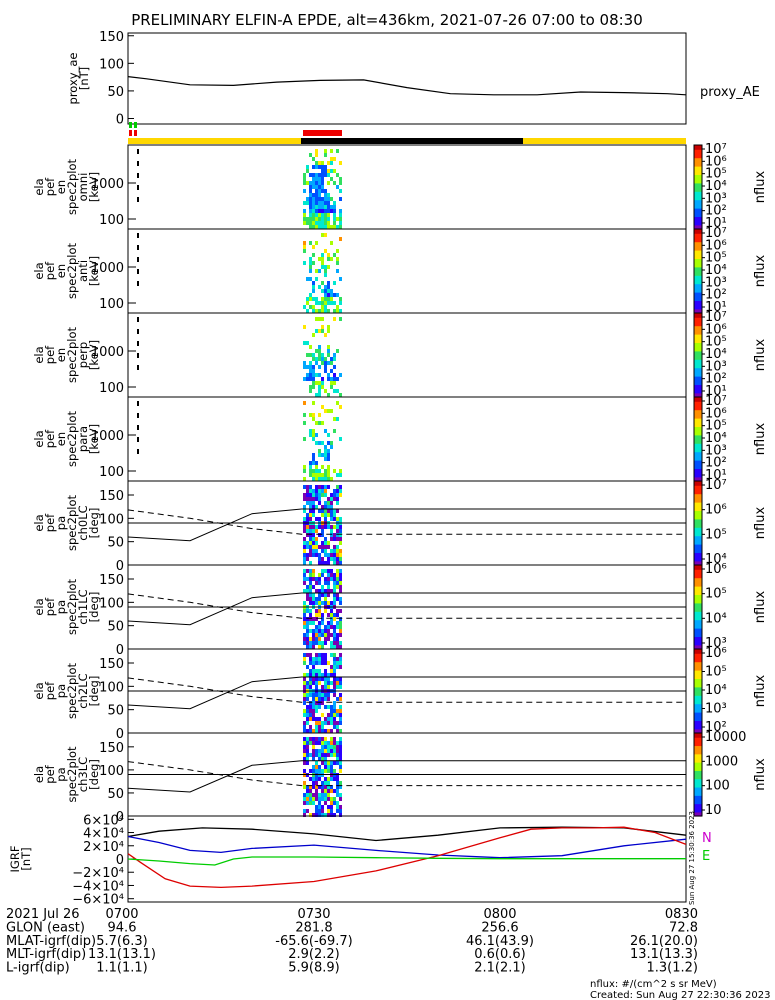  What do you see at coordinates (130, 133) in the screenshot?
I see `red-tick-mark` at bounding box center [130, 133].